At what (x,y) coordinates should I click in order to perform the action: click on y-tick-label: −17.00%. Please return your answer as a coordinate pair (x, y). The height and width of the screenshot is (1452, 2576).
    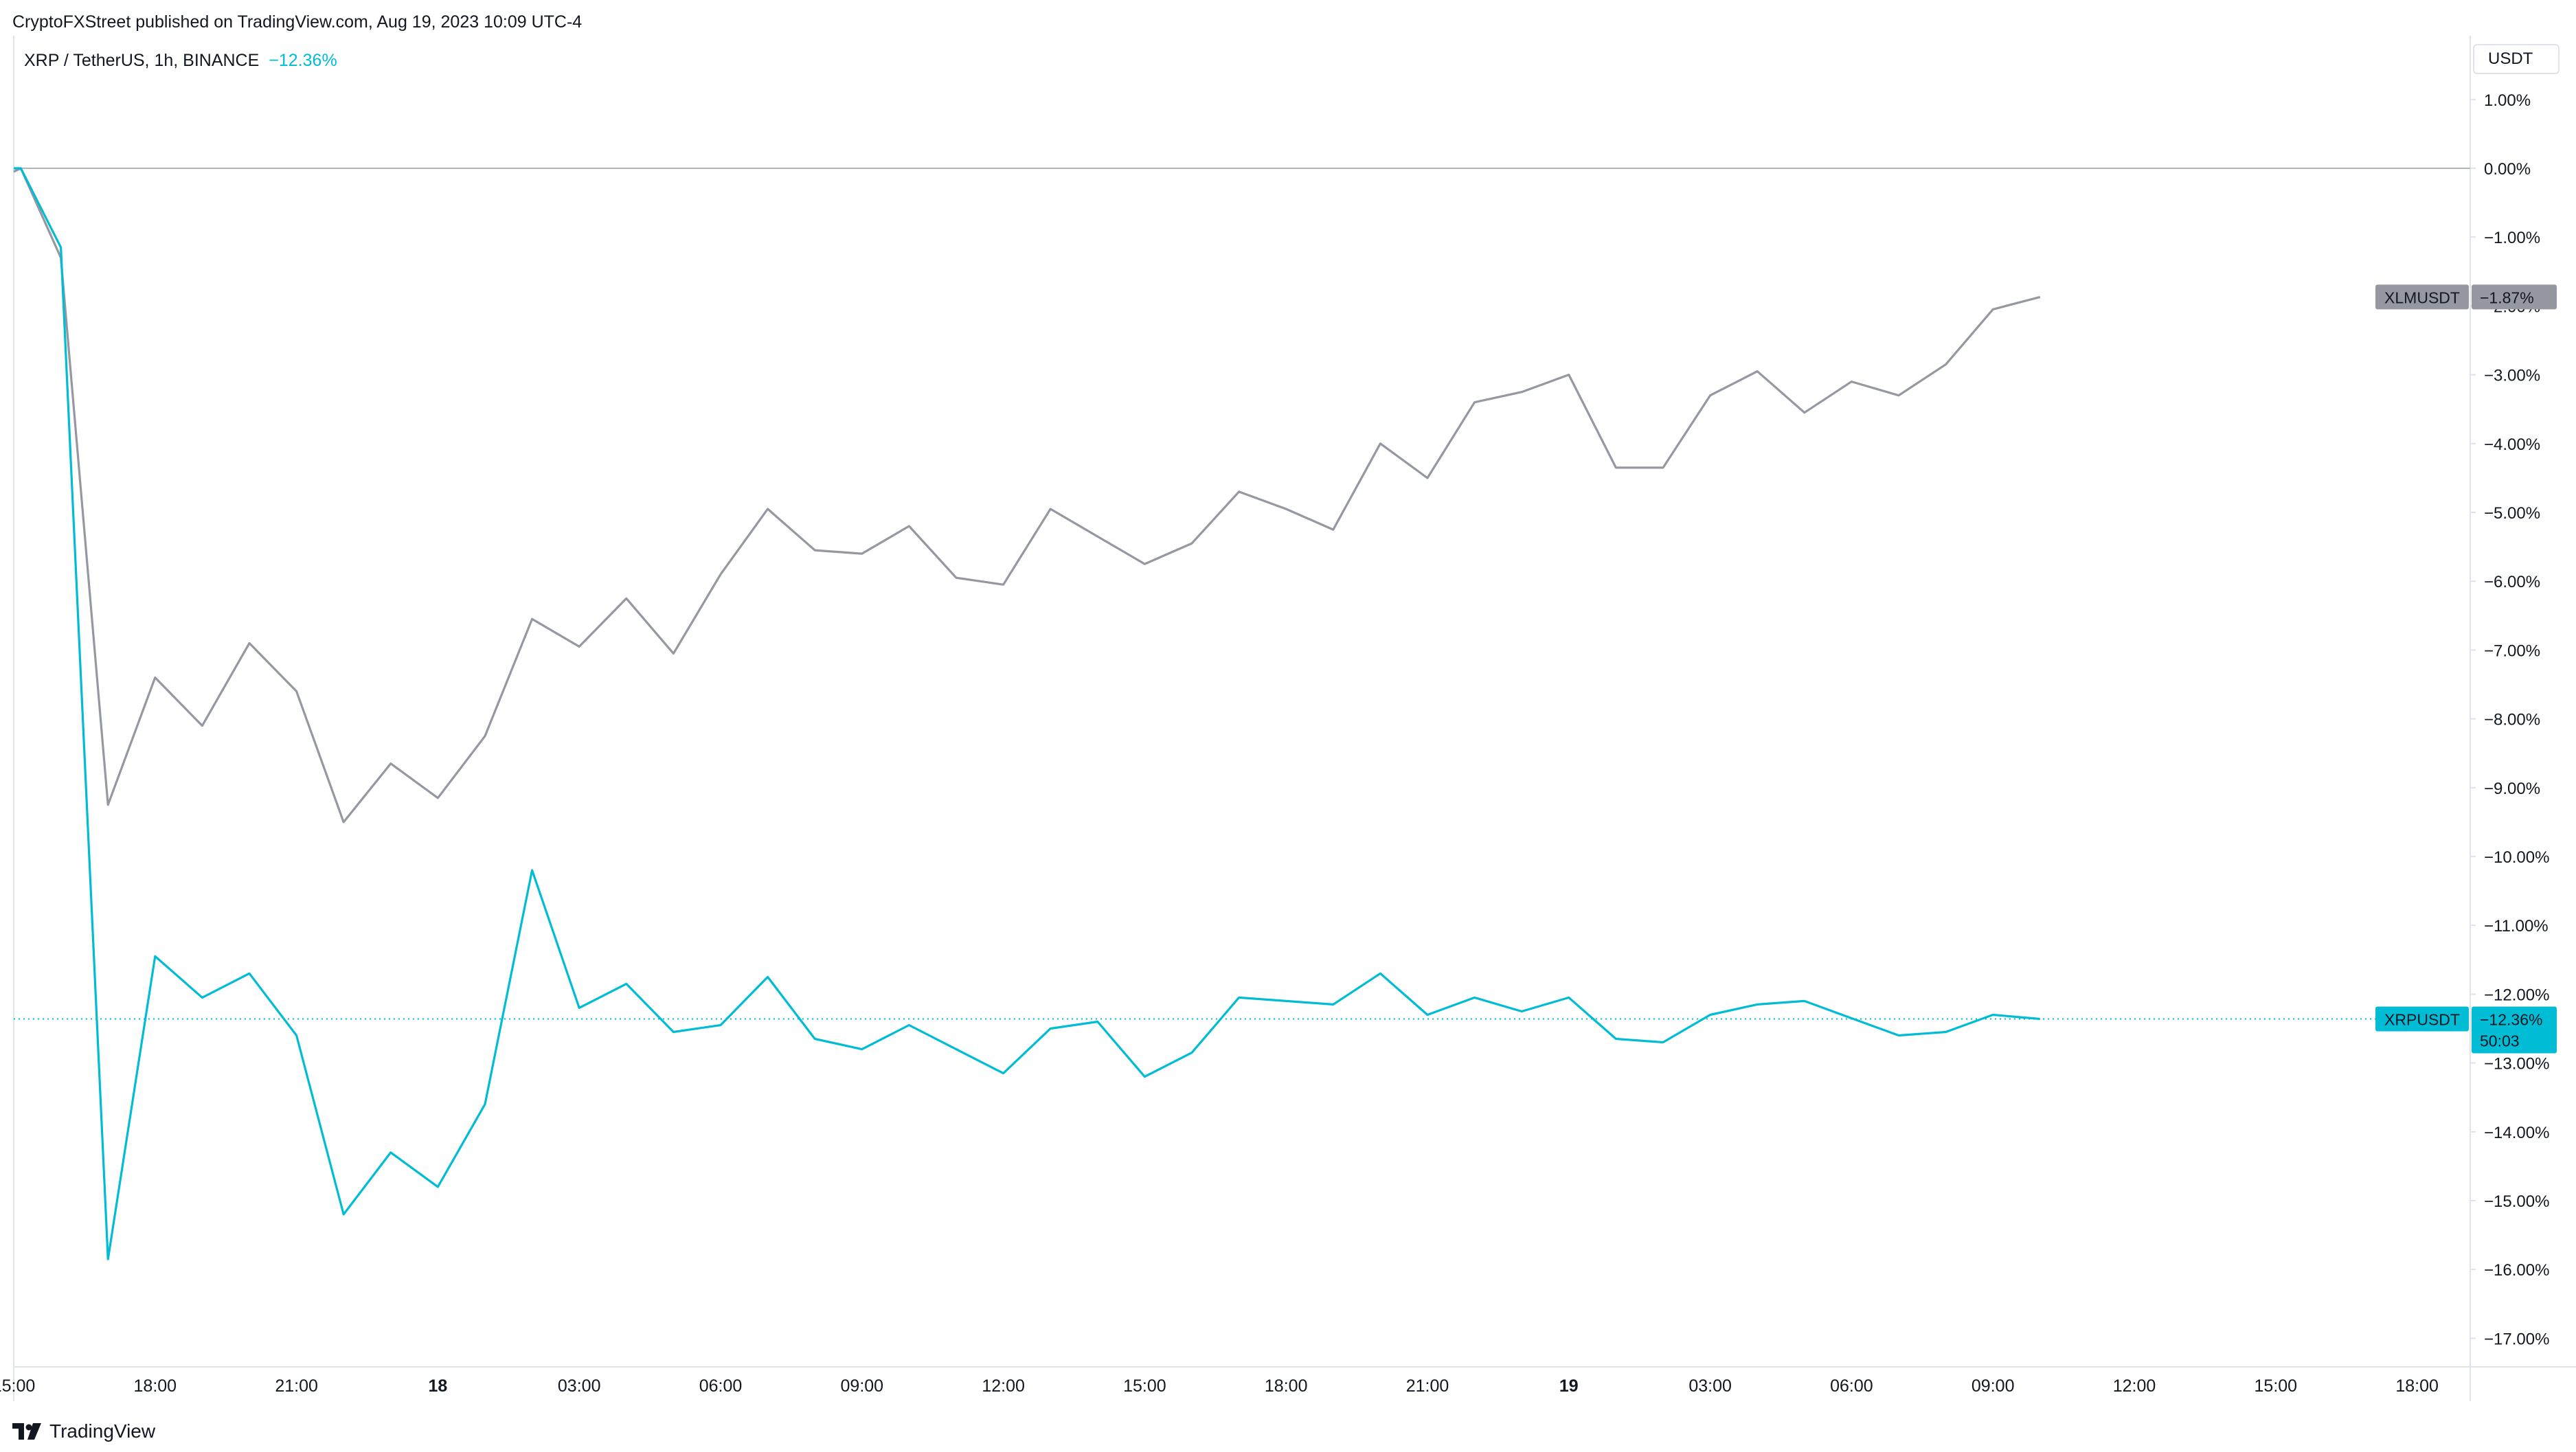
    Looking at the image, I should click on (2516, 1339).